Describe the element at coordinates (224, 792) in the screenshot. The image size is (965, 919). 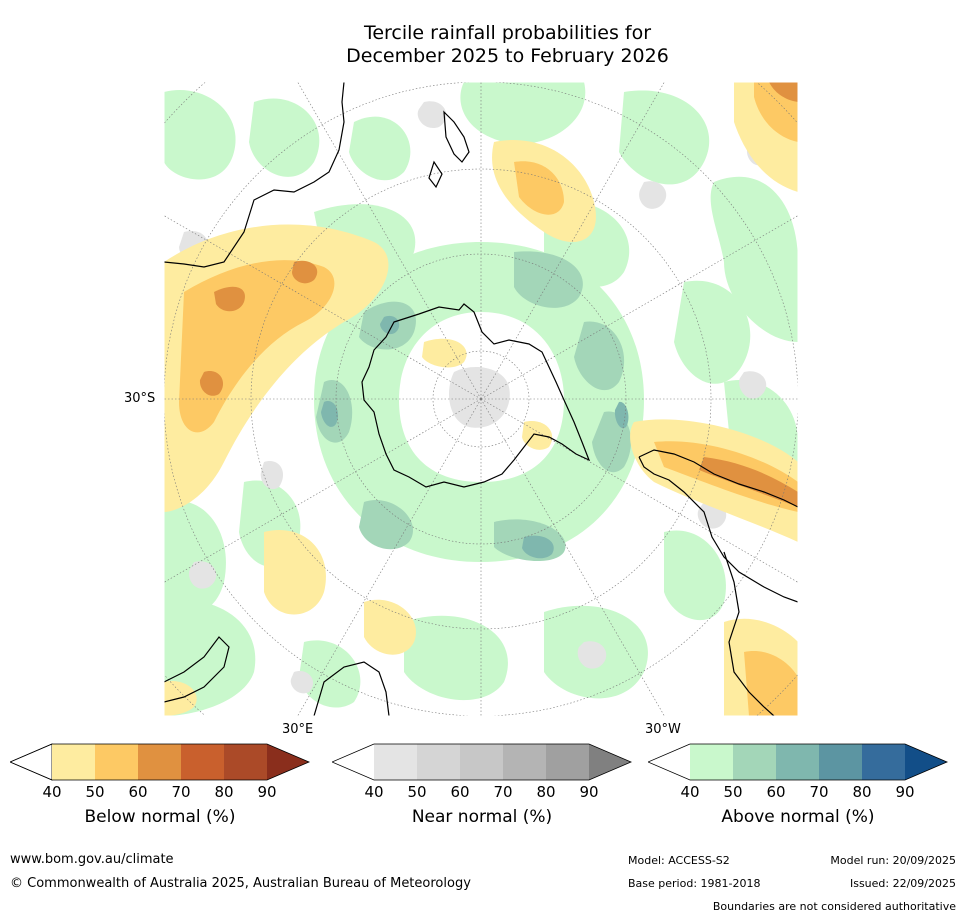
I see `cbar0-tick-4: 80` at that location.